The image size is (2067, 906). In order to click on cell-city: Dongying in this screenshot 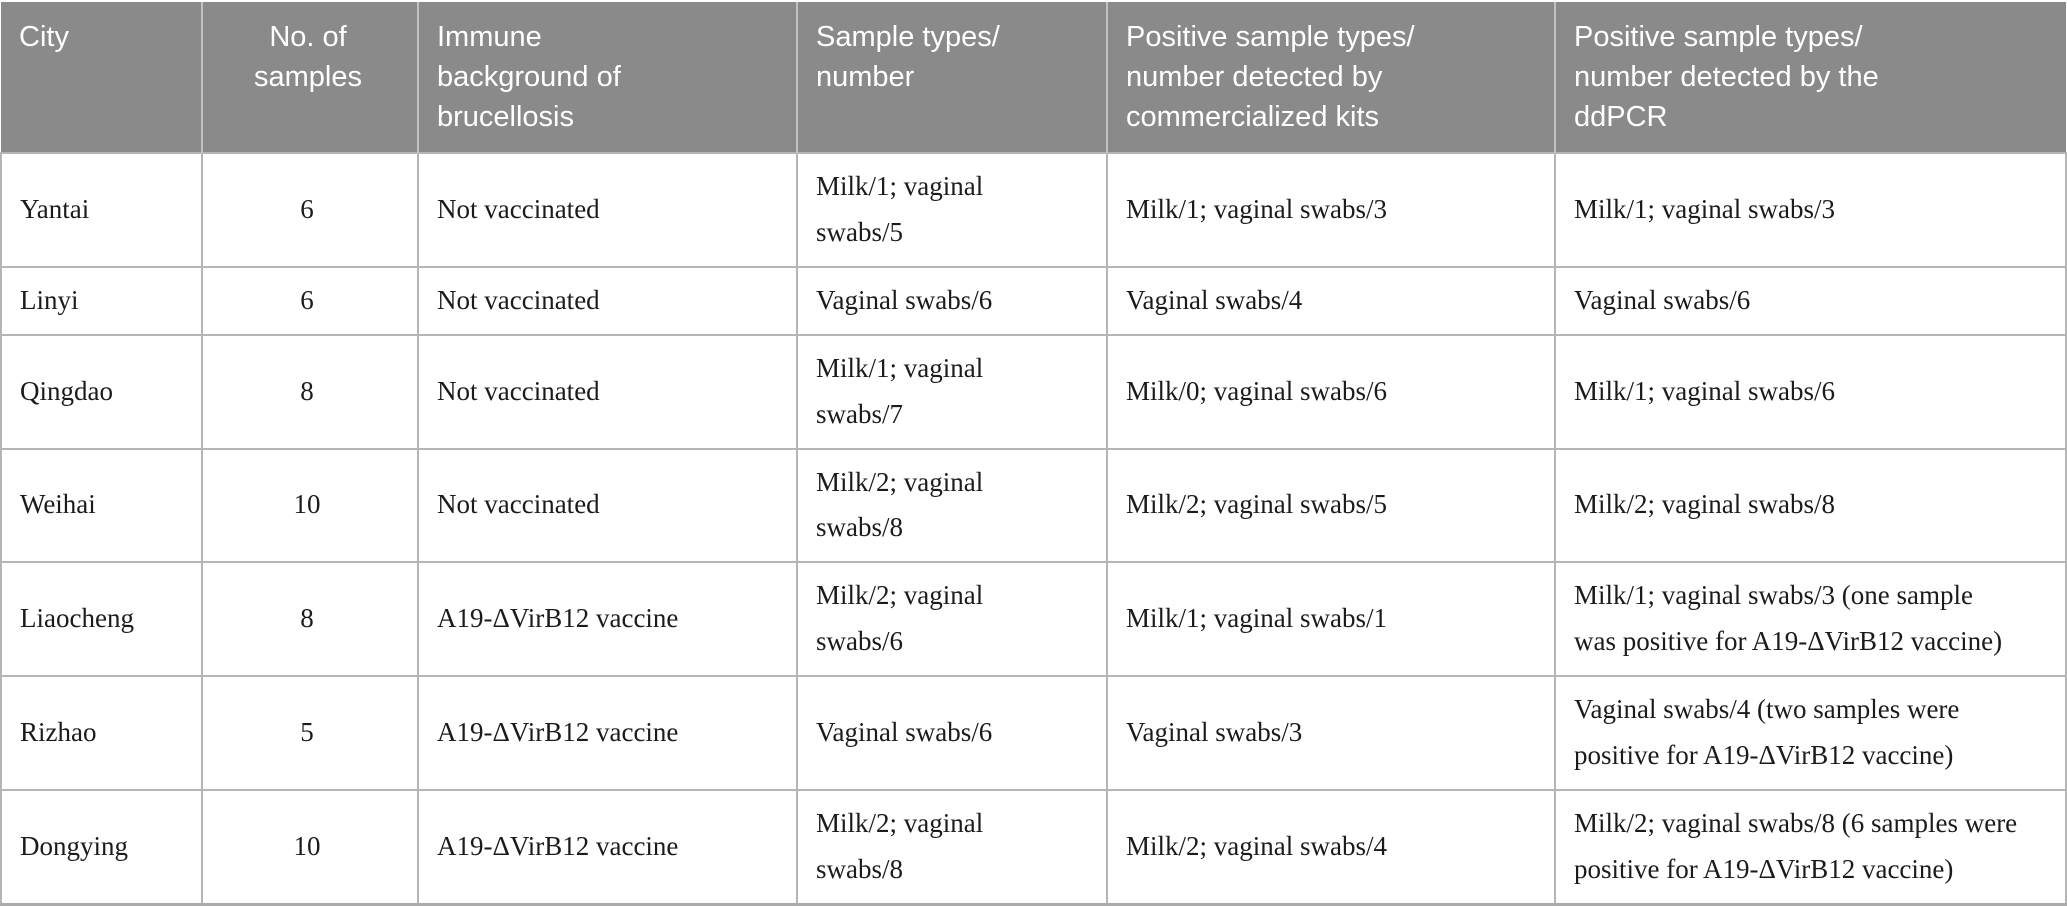, I will do `click(101, 847)`.